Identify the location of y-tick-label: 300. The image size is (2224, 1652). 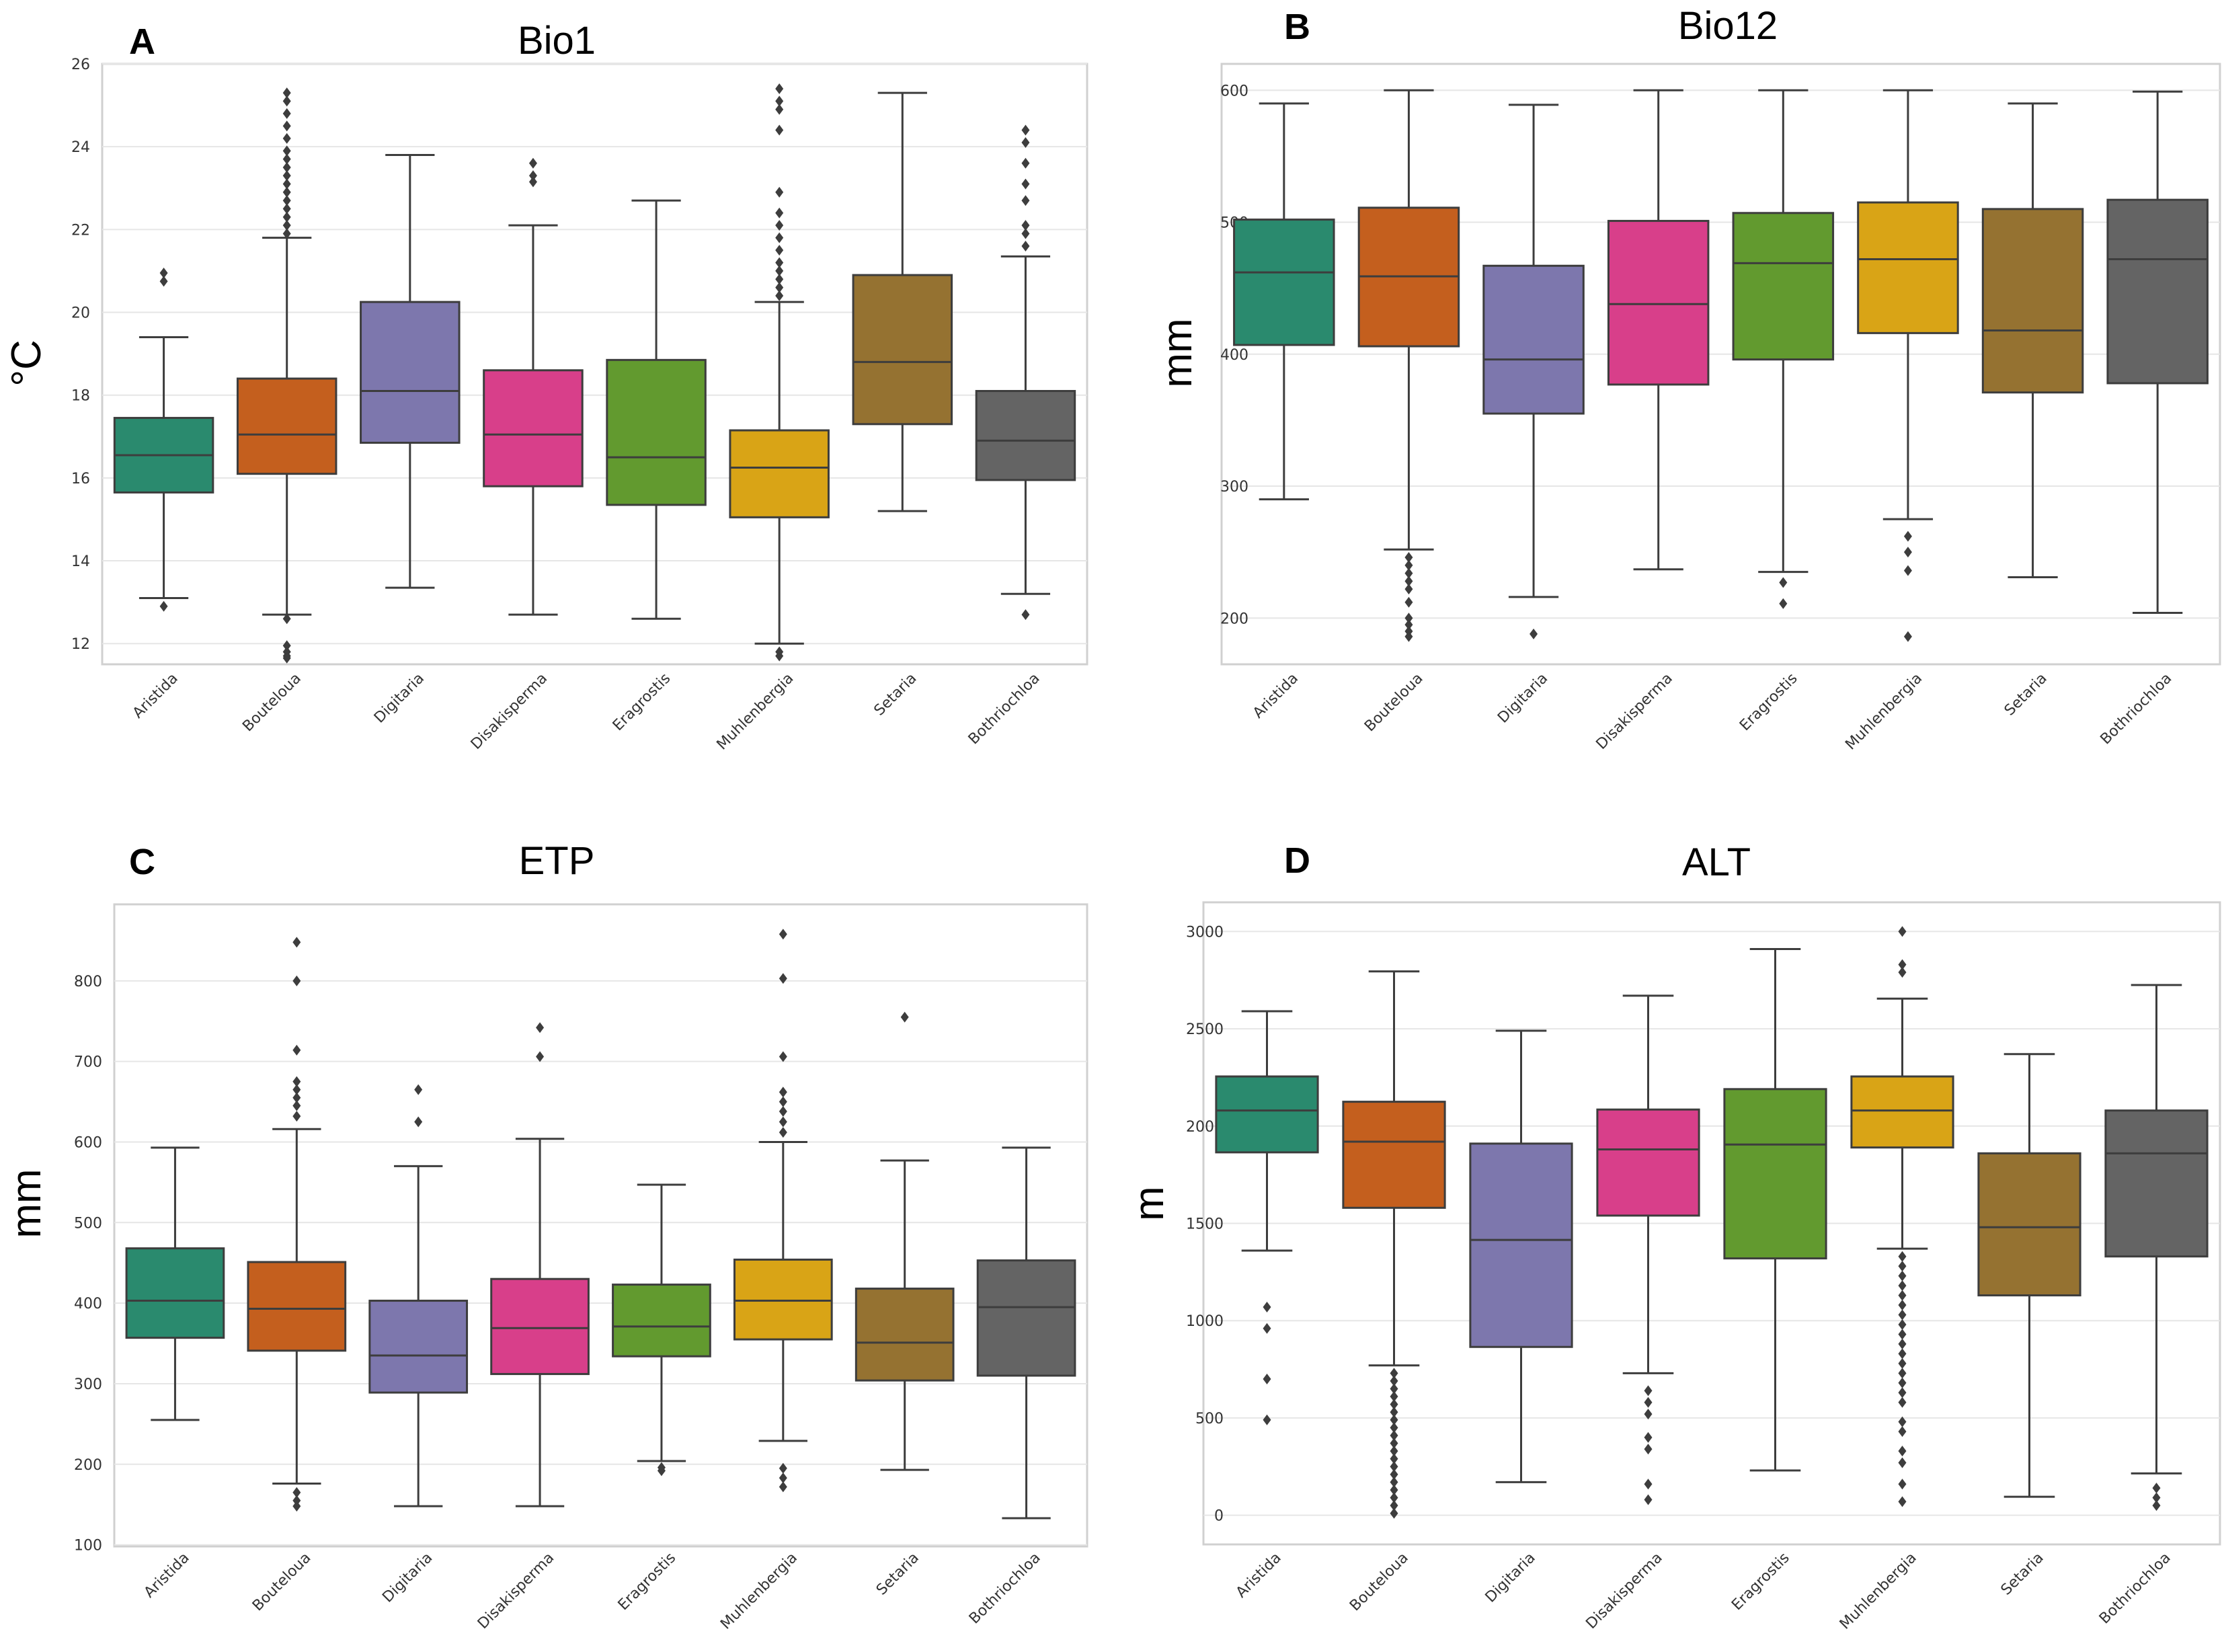
(1234, 487).